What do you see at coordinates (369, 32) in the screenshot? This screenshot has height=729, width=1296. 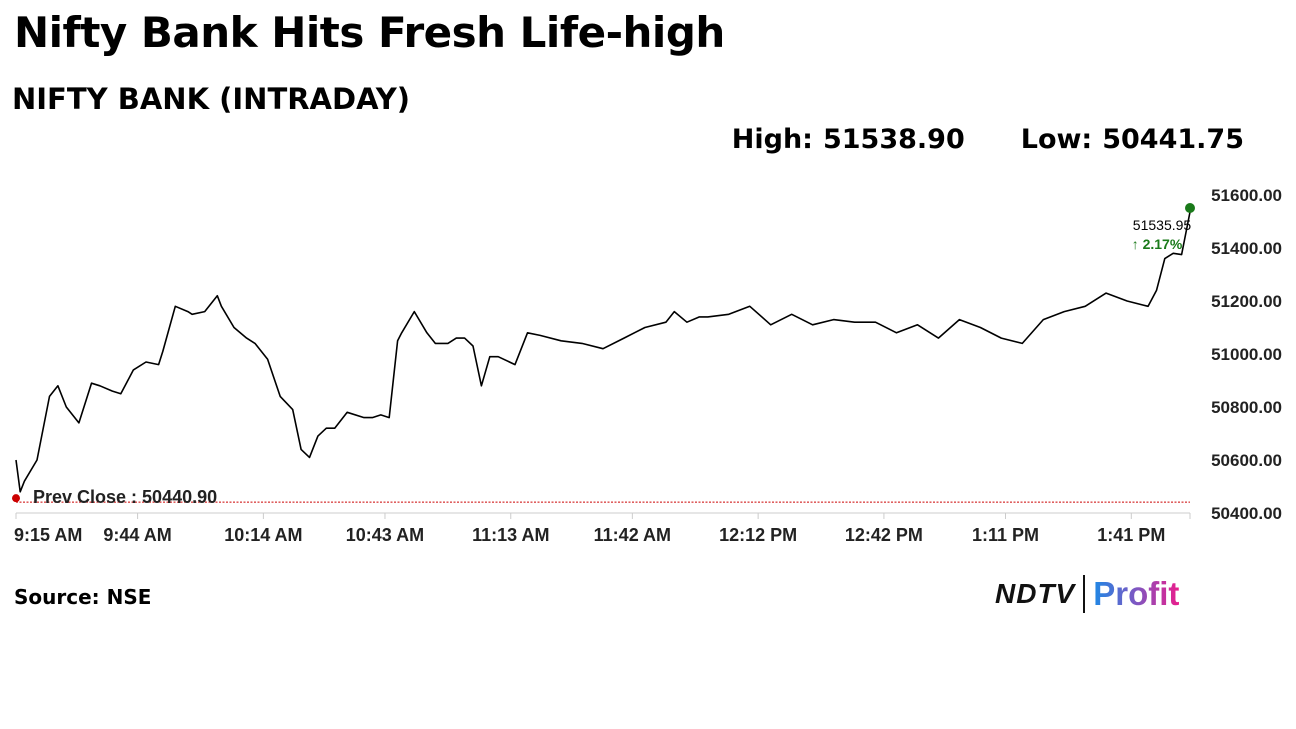 I see `headline: Nifty Bank Hits Fresh Life-high` at bounding box center [369, 32].